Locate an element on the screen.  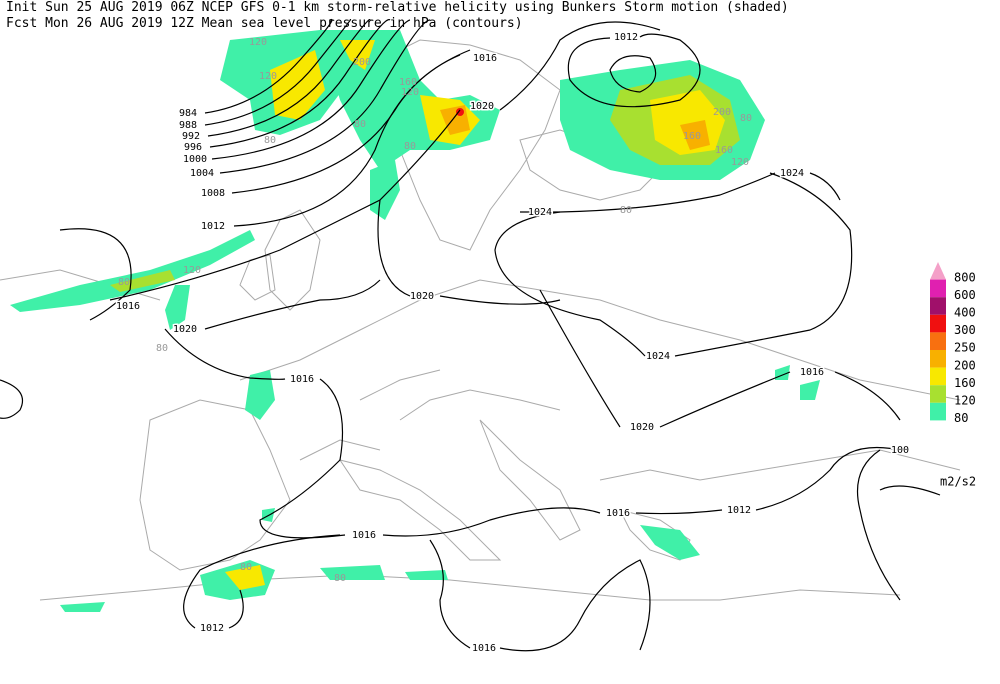
contour-label: 988 is located at coordinates (188, 125).